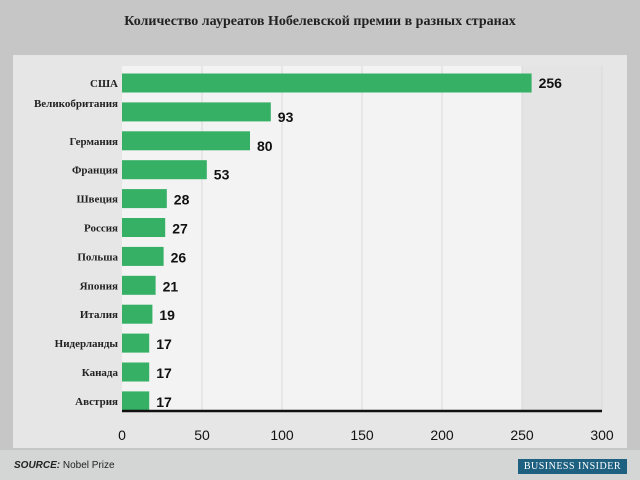  I want to click on value-label: 80, so click(265, 146).